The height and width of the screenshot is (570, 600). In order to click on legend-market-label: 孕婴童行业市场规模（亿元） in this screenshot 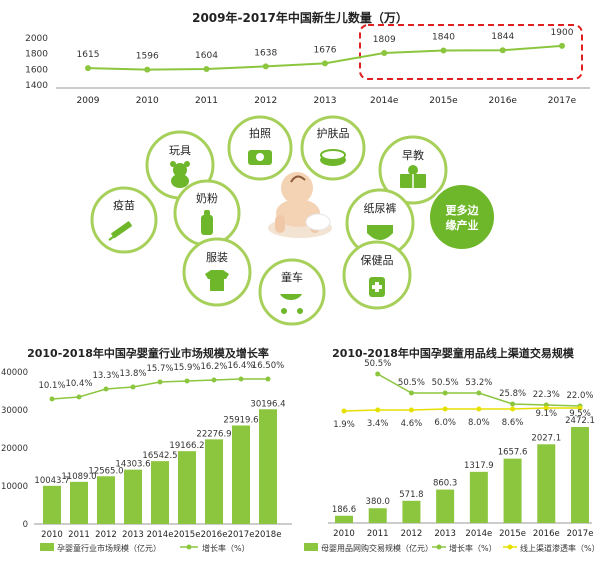, I will do `click(109, 548)`.